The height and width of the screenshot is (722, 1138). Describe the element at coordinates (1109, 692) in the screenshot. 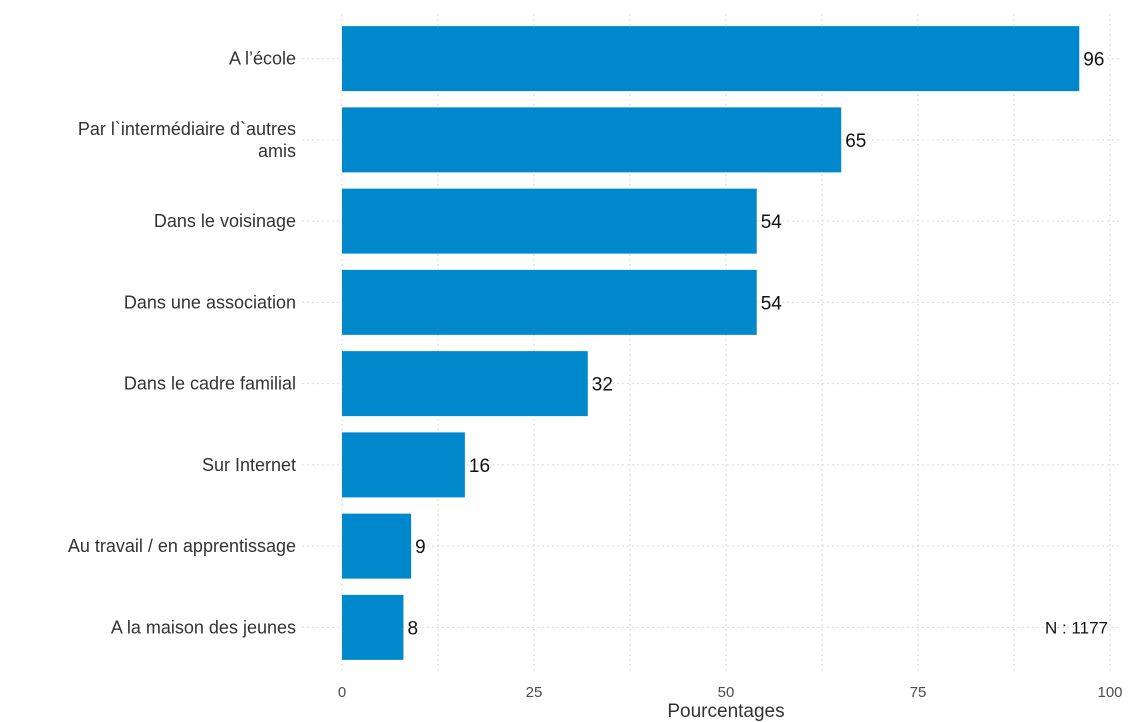

I see `x-tick-label: 100` at that location.